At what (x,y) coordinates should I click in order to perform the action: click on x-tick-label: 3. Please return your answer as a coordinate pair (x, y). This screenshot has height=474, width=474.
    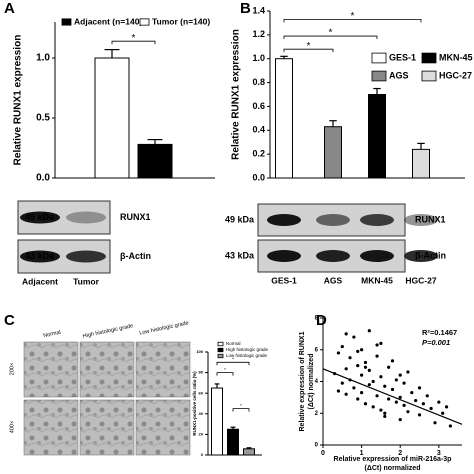
    Looking at the image, I should click on (439, 453).